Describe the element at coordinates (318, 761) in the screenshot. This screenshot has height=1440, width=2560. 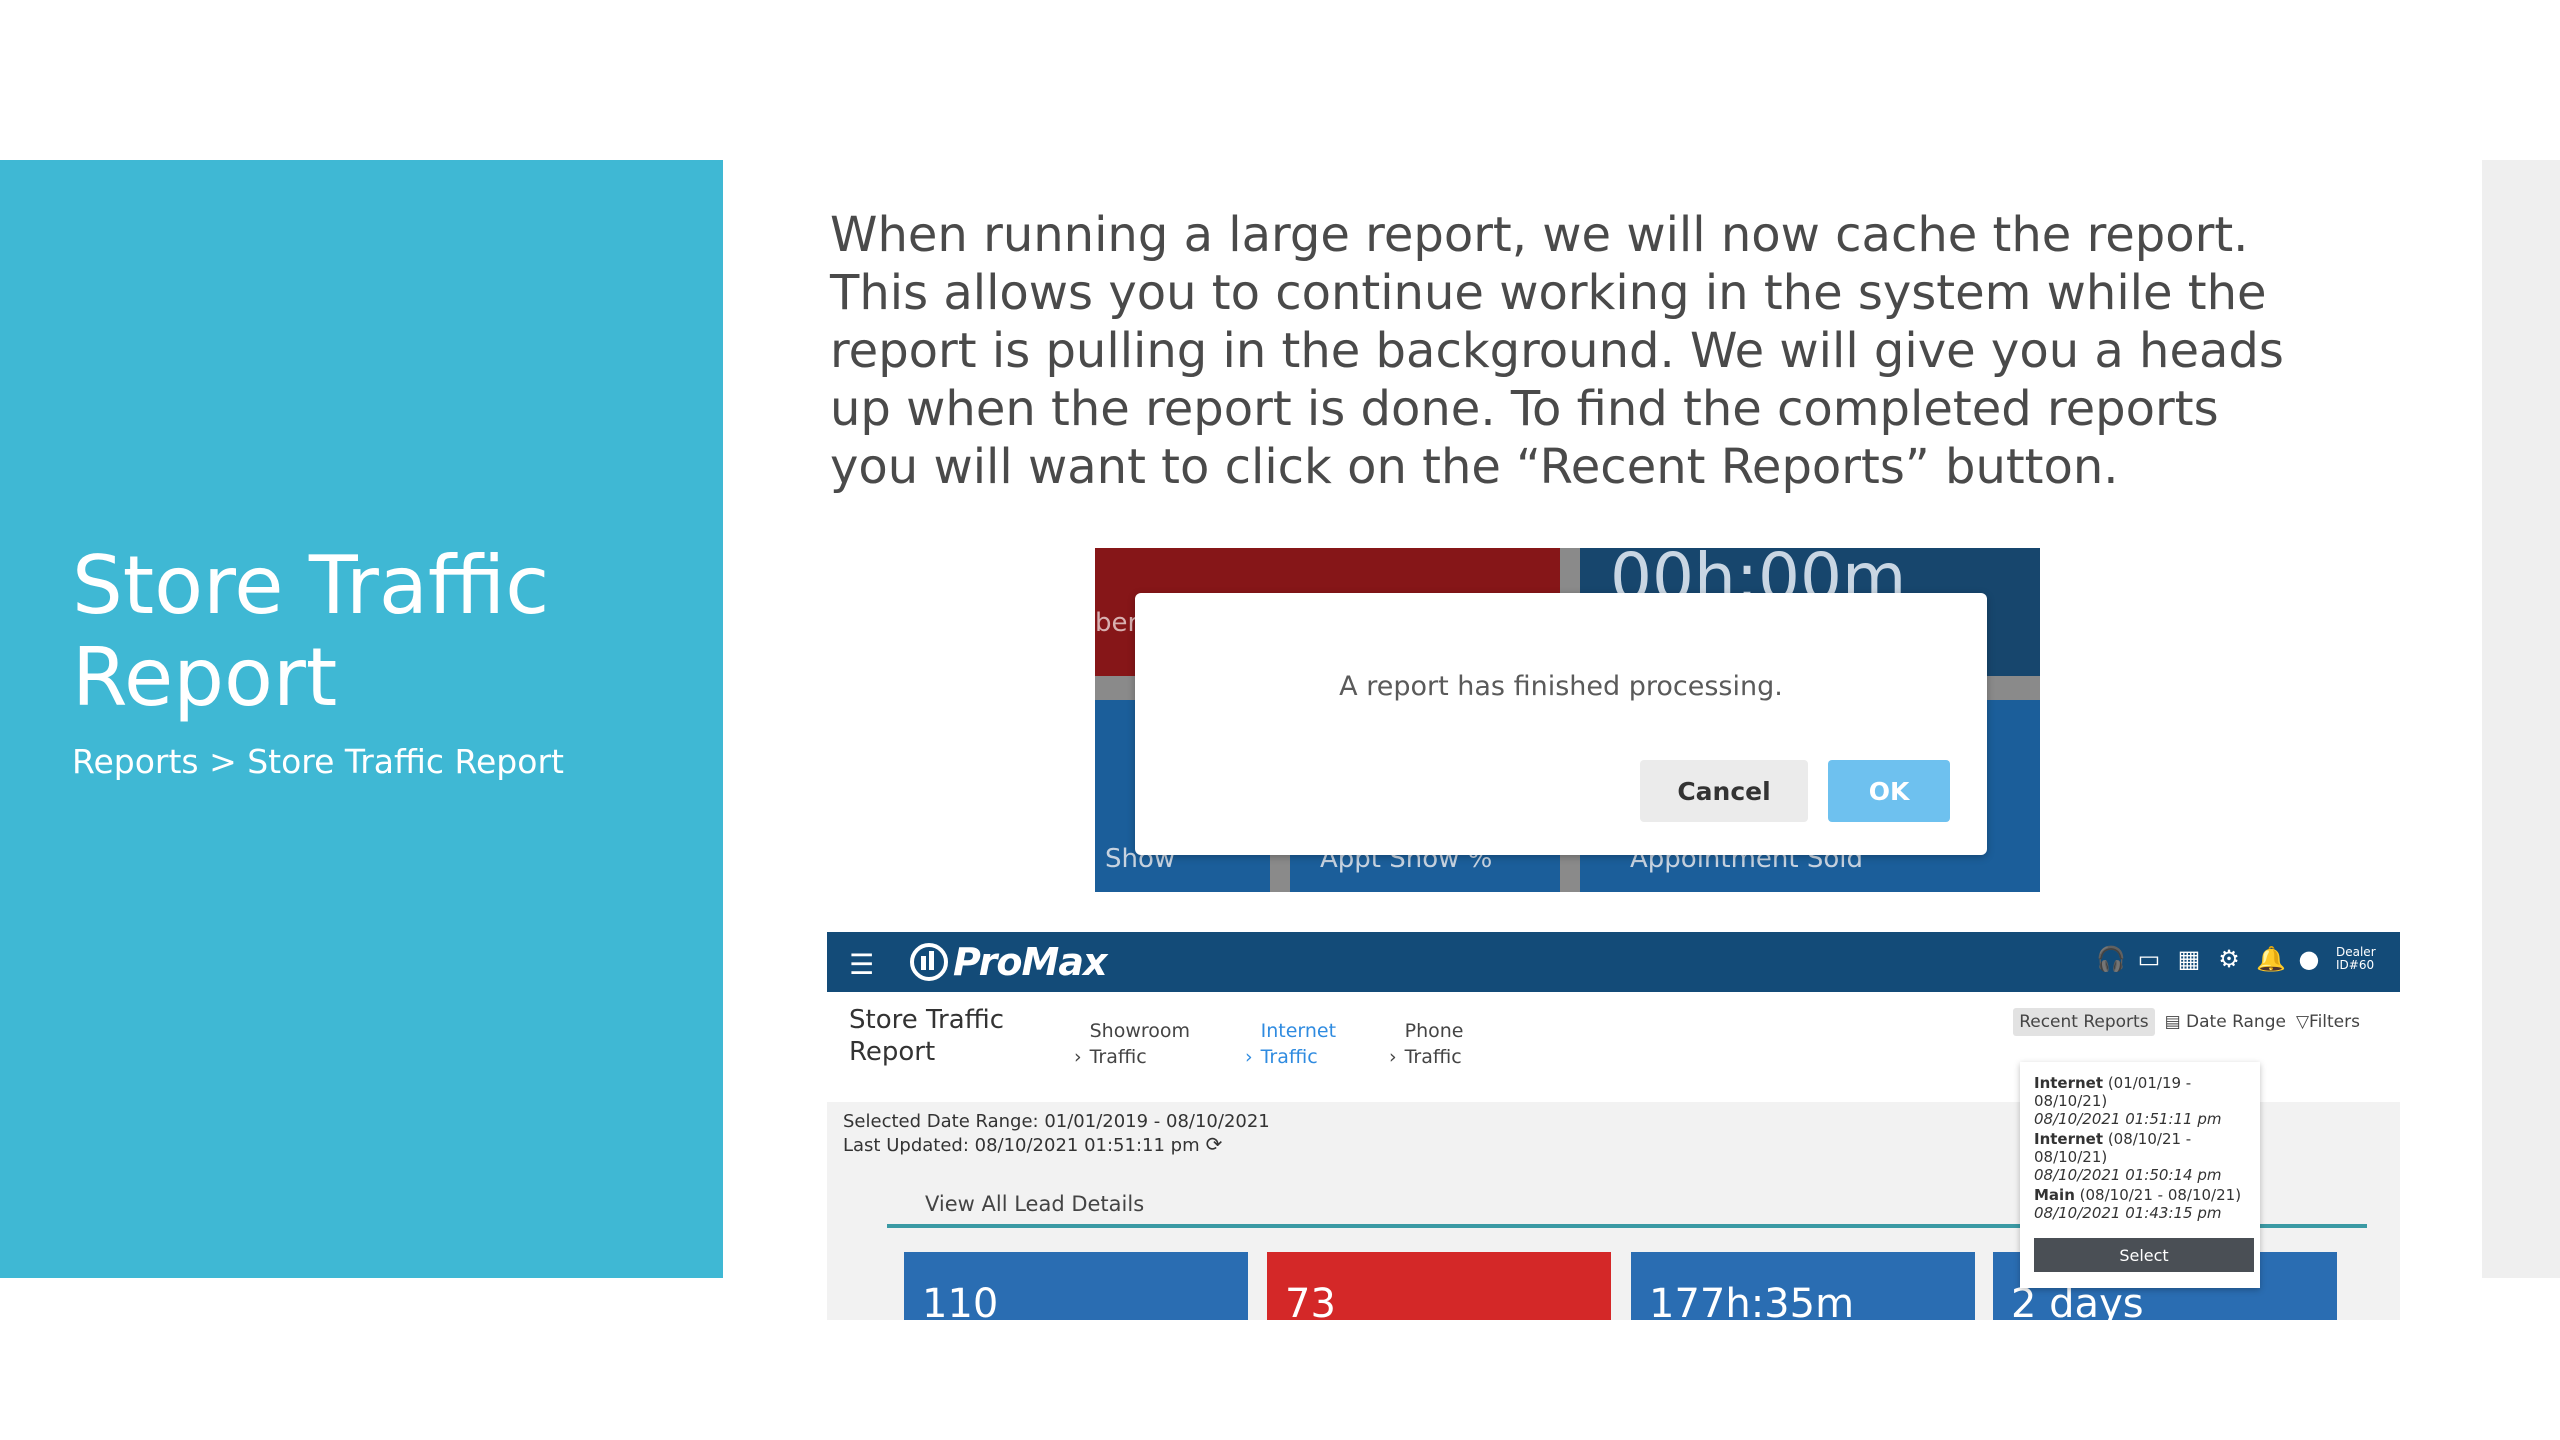
I see `slide-subtitle: Reports > Store Traffic Report` at that location.